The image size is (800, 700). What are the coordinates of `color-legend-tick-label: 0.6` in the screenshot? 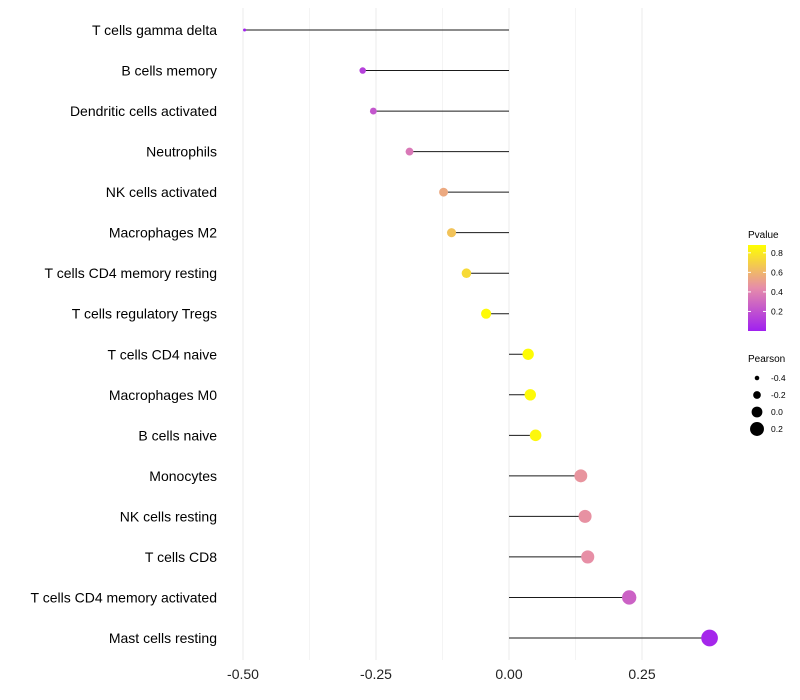 It's located at (777, 272).